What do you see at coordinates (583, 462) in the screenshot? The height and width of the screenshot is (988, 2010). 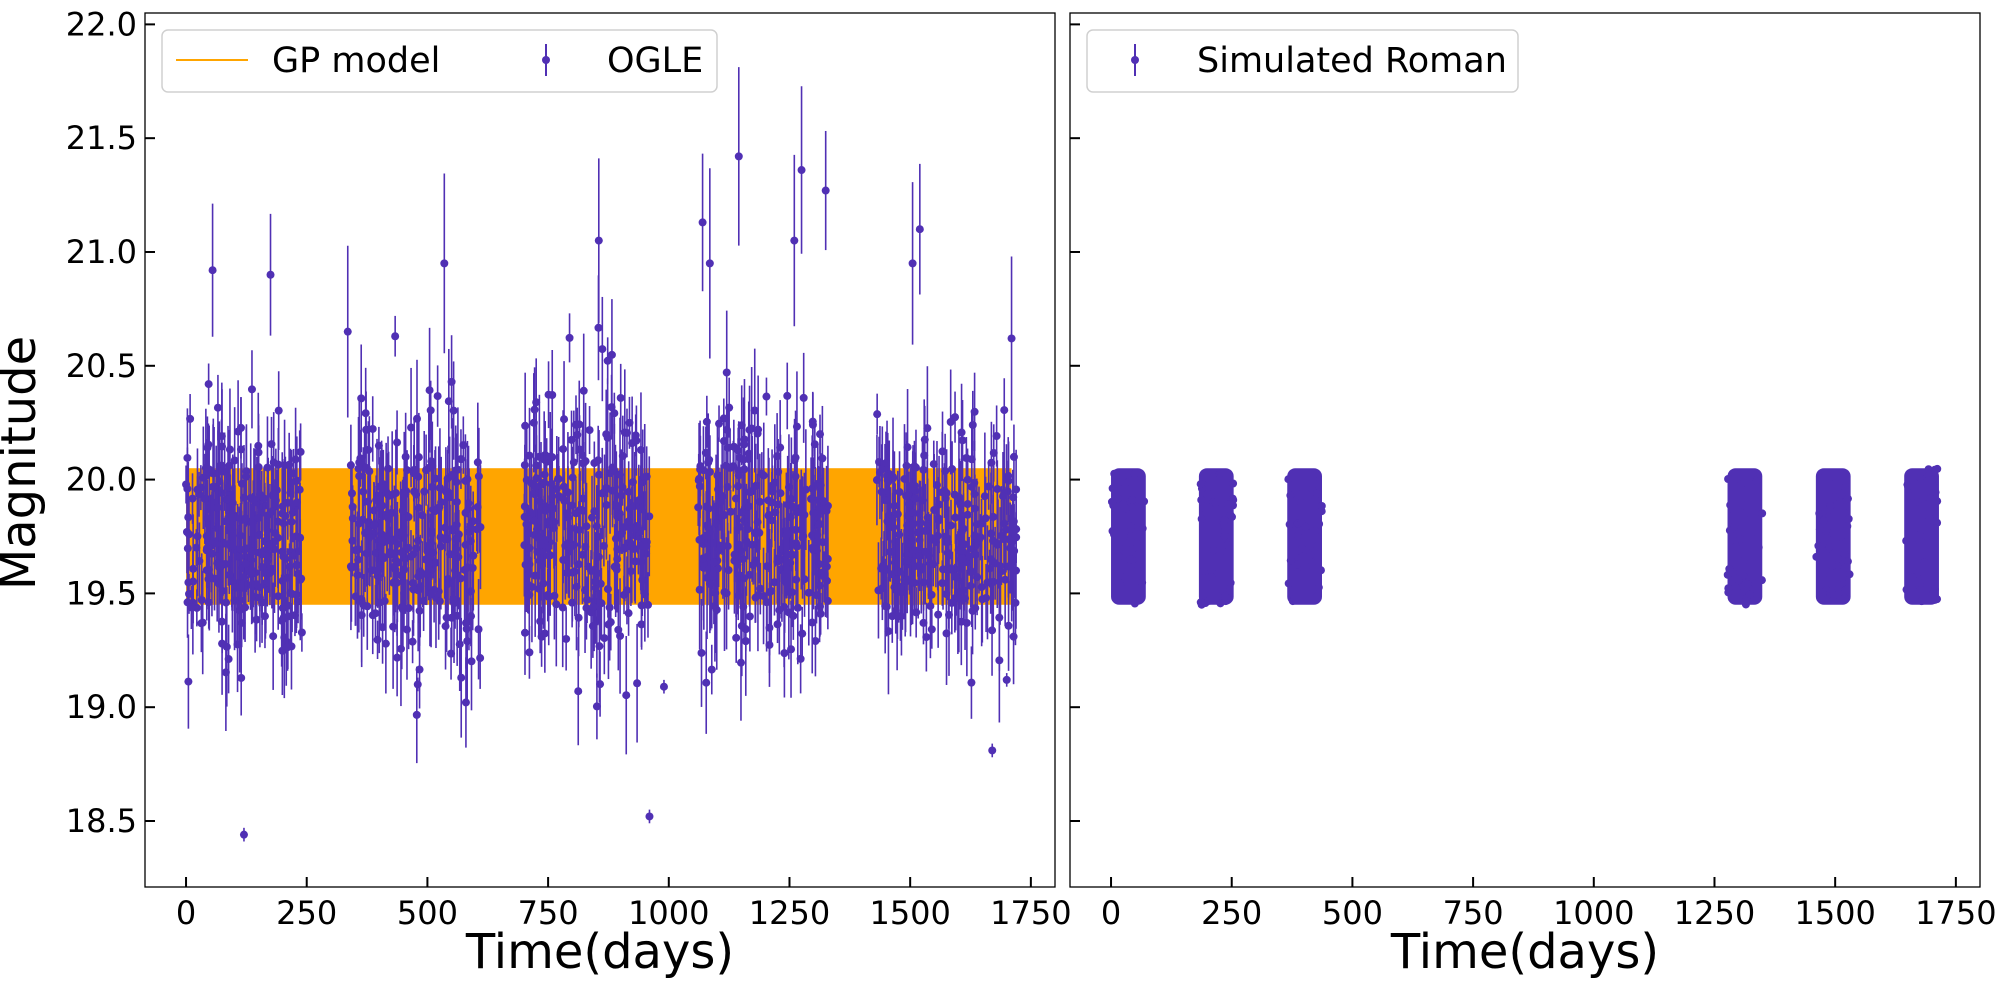 I see `ogle-point-771-marker` at bounding box center [583, 462].